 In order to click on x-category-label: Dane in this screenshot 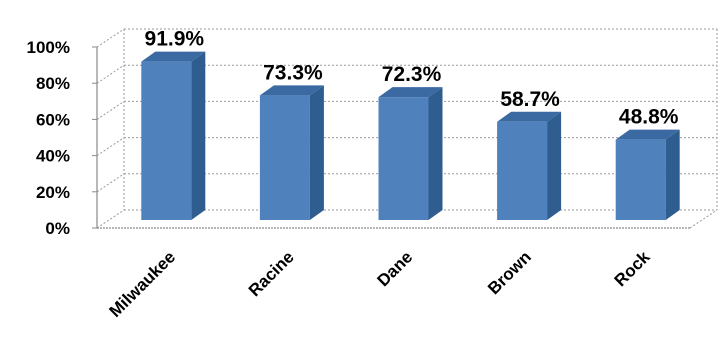, I will do `click(394, 268)`.